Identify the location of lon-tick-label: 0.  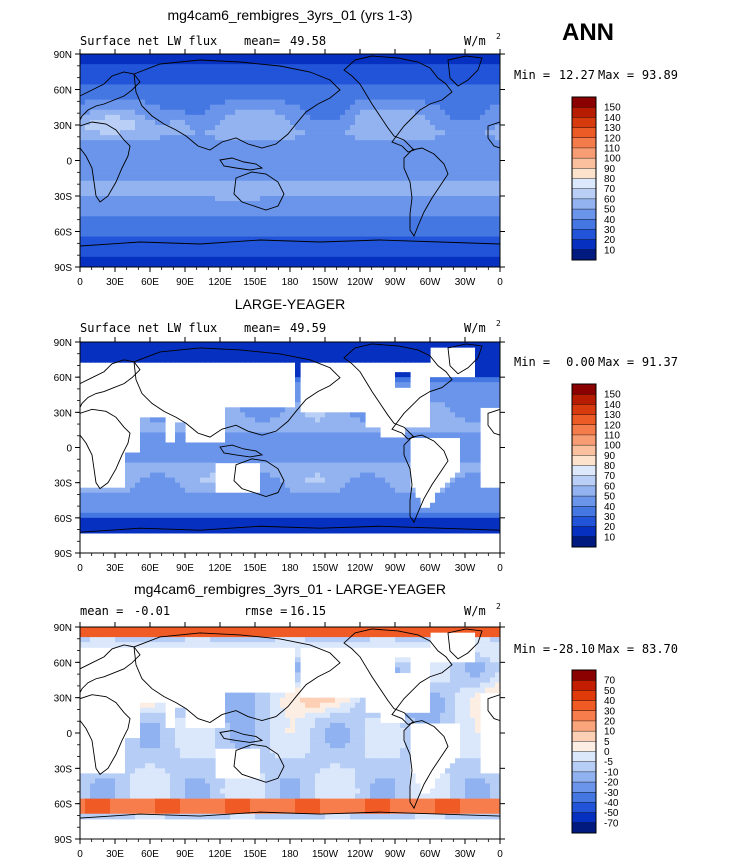
(500, 282).